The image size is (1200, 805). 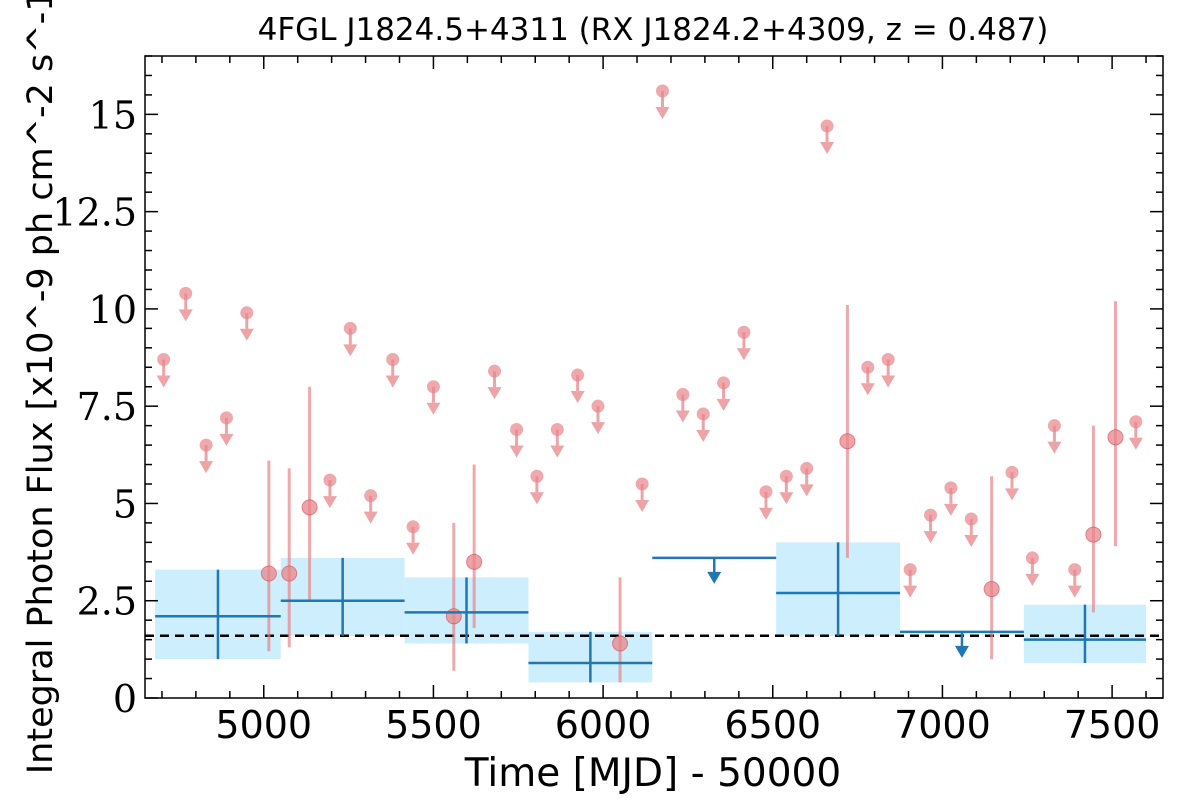 What do you see at coordinates (113, 115) in the screenshot?
I see `y-tick-label: 15` at bounding box center [113, 115].